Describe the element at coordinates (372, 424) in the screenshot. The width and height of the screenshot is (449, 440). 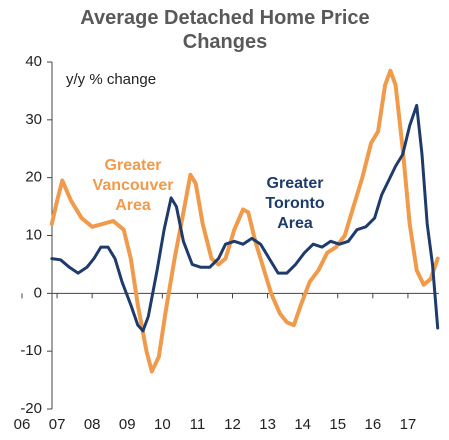
I see `x-tick-label: 16` at that location.